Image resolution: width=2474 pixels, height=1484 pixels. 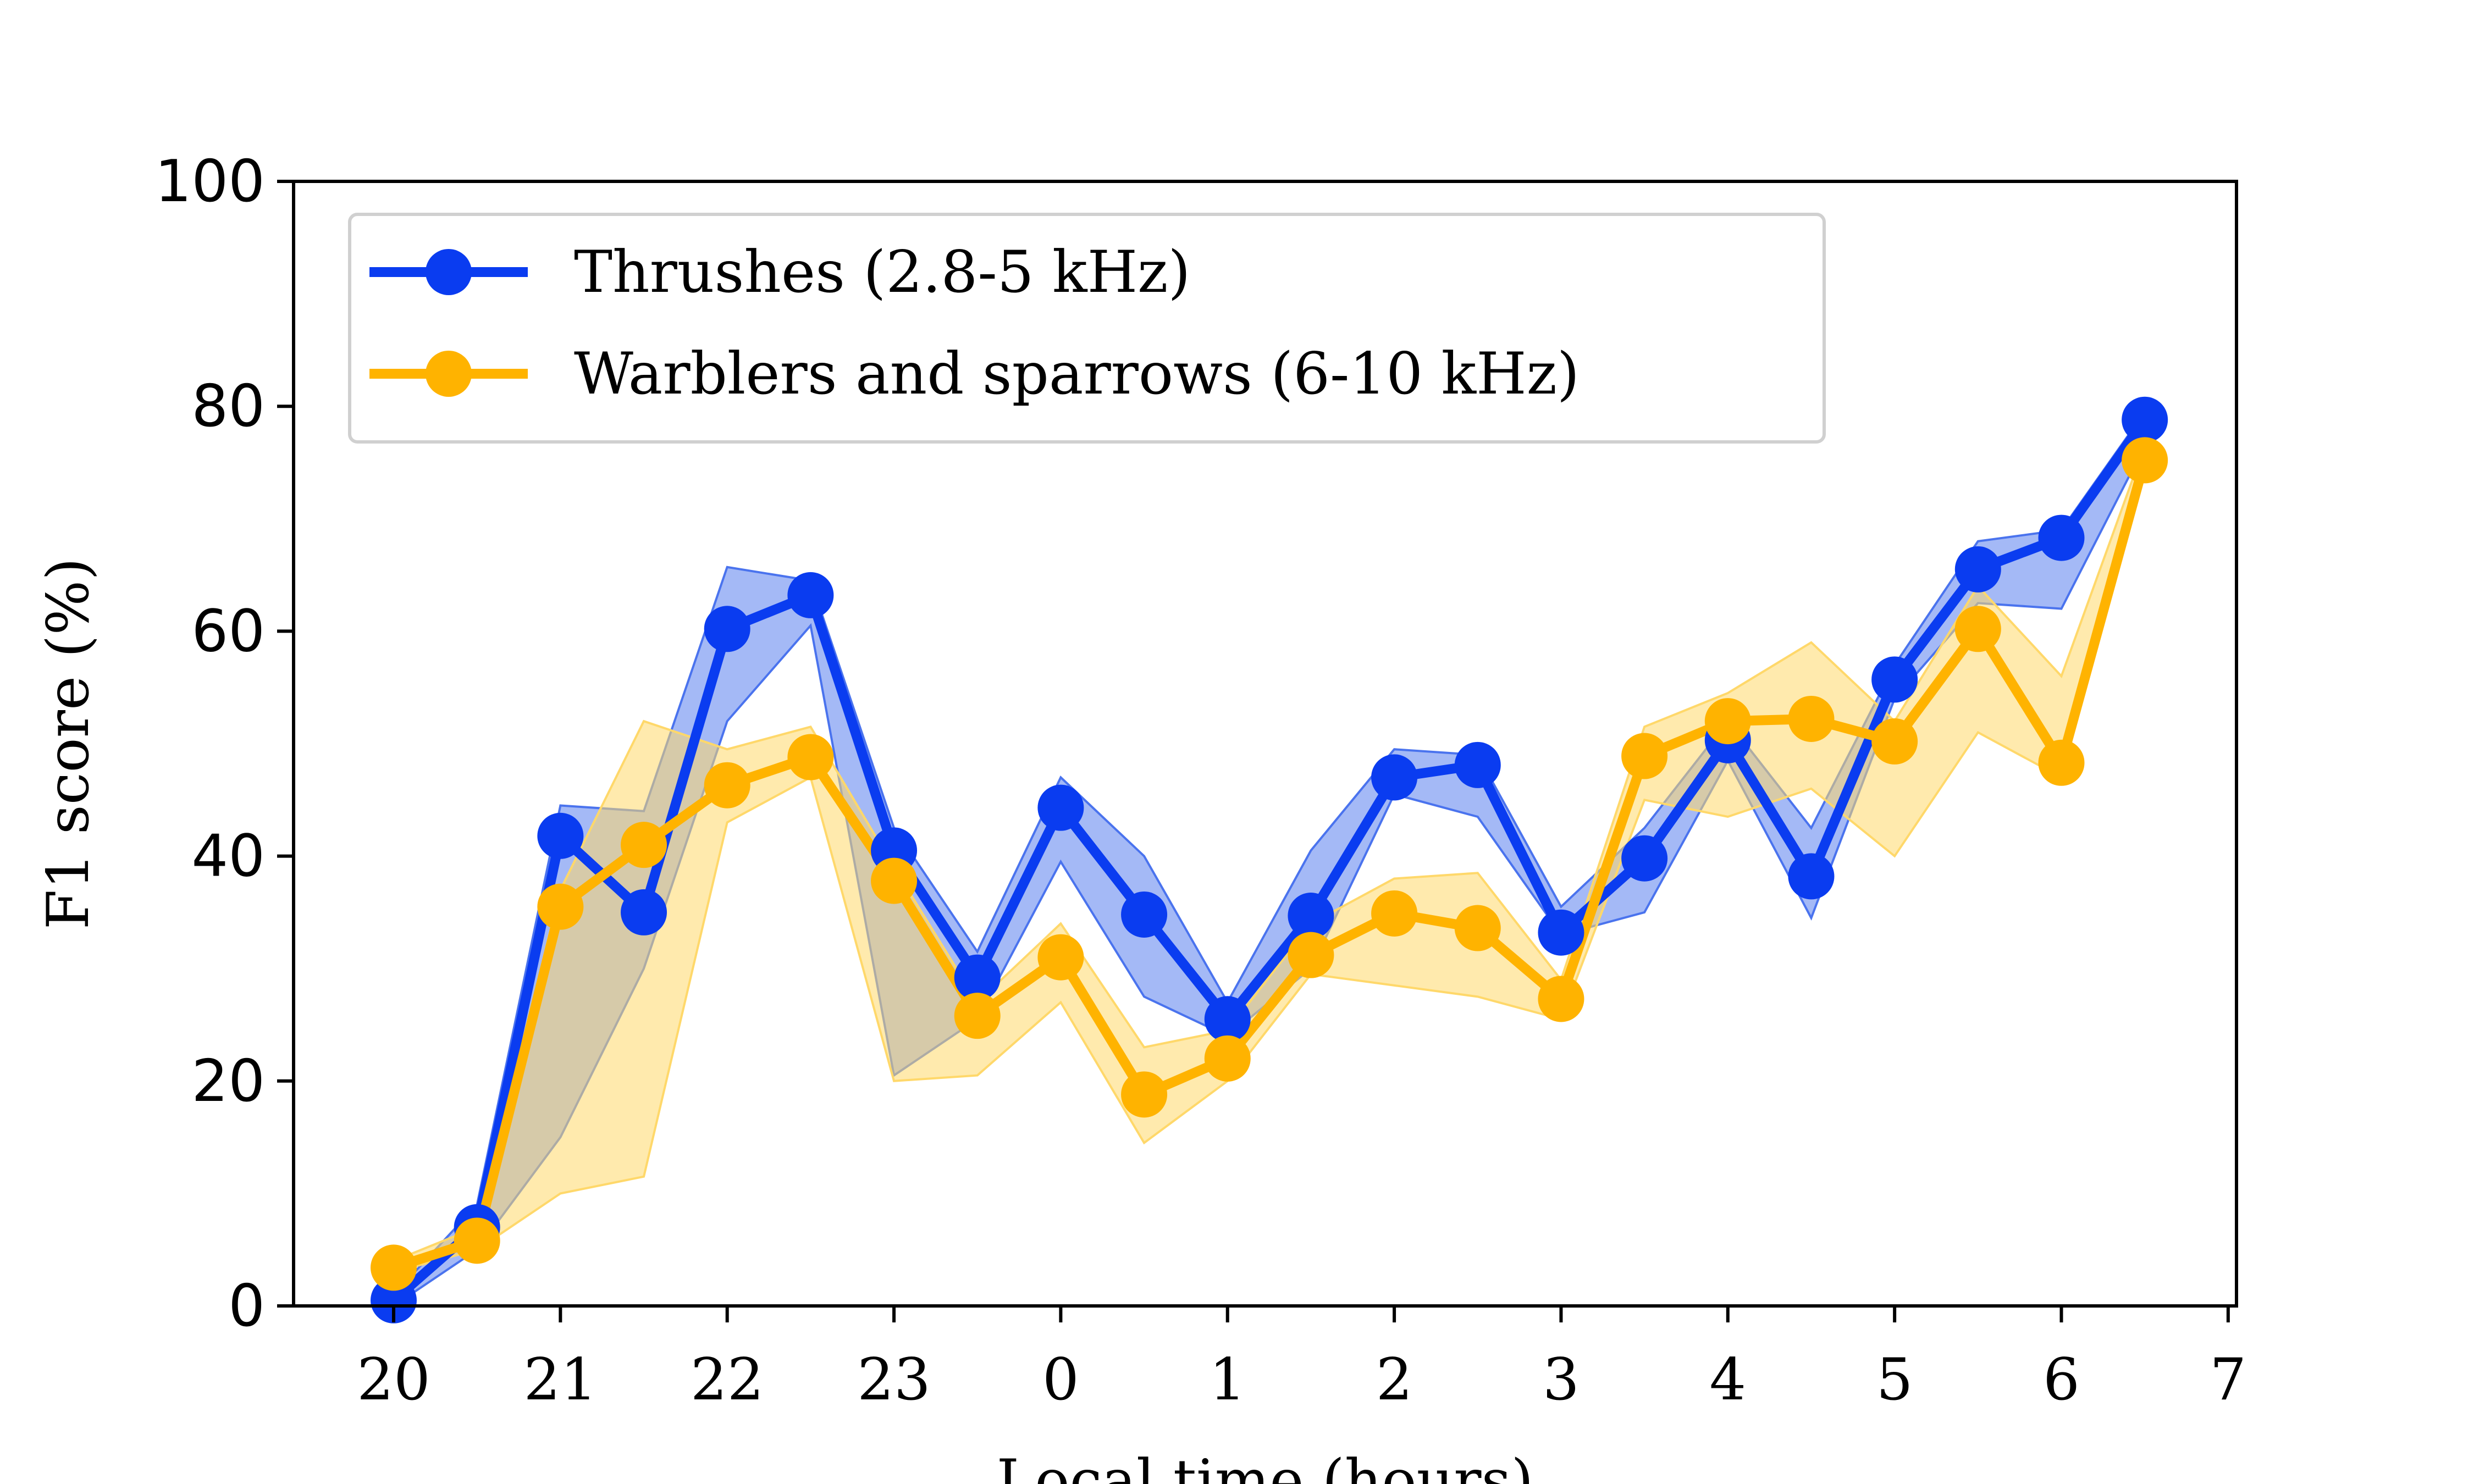 I want to click on x-tick-label: 2, so click(x=1395, y=1379).